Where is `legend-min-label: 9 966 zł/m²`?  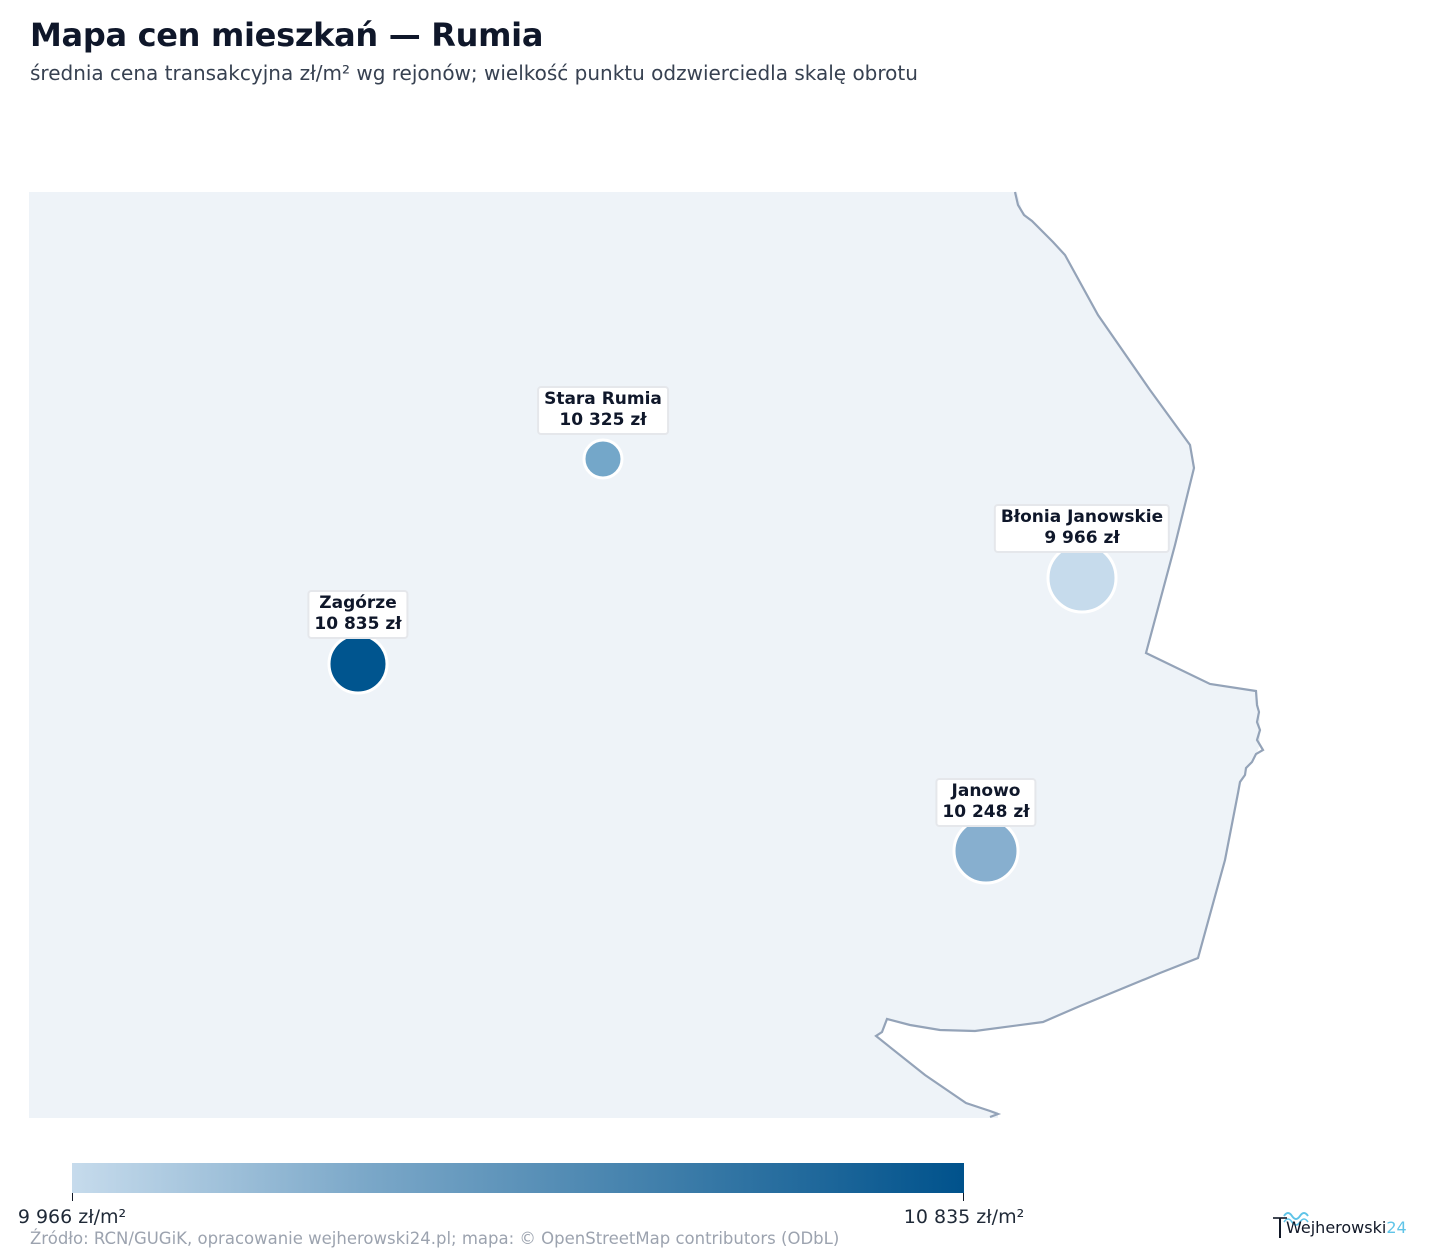 legend-min-label: 9 966 zł/m² is located at coordinates (72, 1217).